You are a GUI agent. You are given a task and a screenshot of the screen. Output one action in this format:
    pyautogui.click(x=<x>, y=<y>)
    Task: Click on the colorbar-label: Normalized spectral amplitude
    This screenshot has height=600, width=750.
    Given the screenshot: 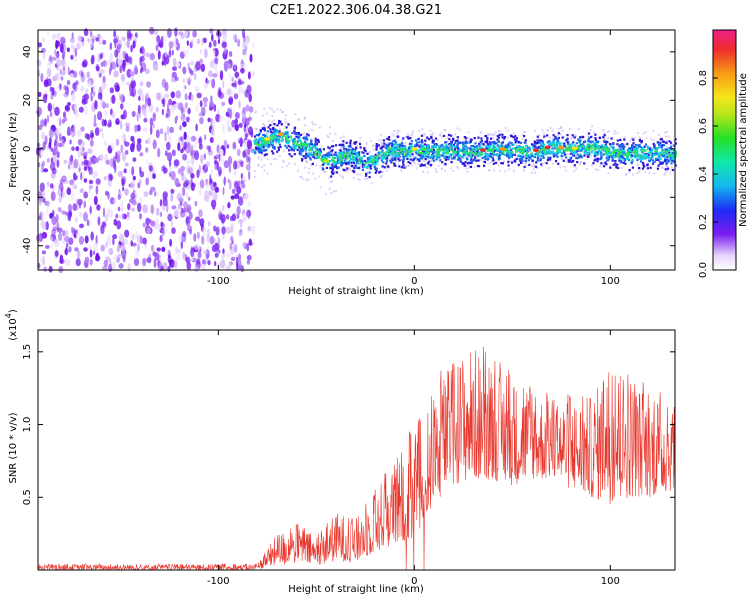 What is the action you would take?
    pyautogui.click(x=743, y=150)
    